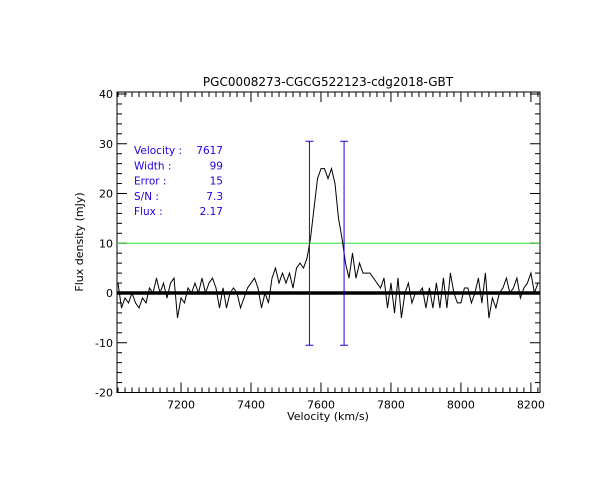  What do you see at coordinates (106, 144) in the screenshot?
I see `y-tick-label: 30` at bounding box center [106, 144].